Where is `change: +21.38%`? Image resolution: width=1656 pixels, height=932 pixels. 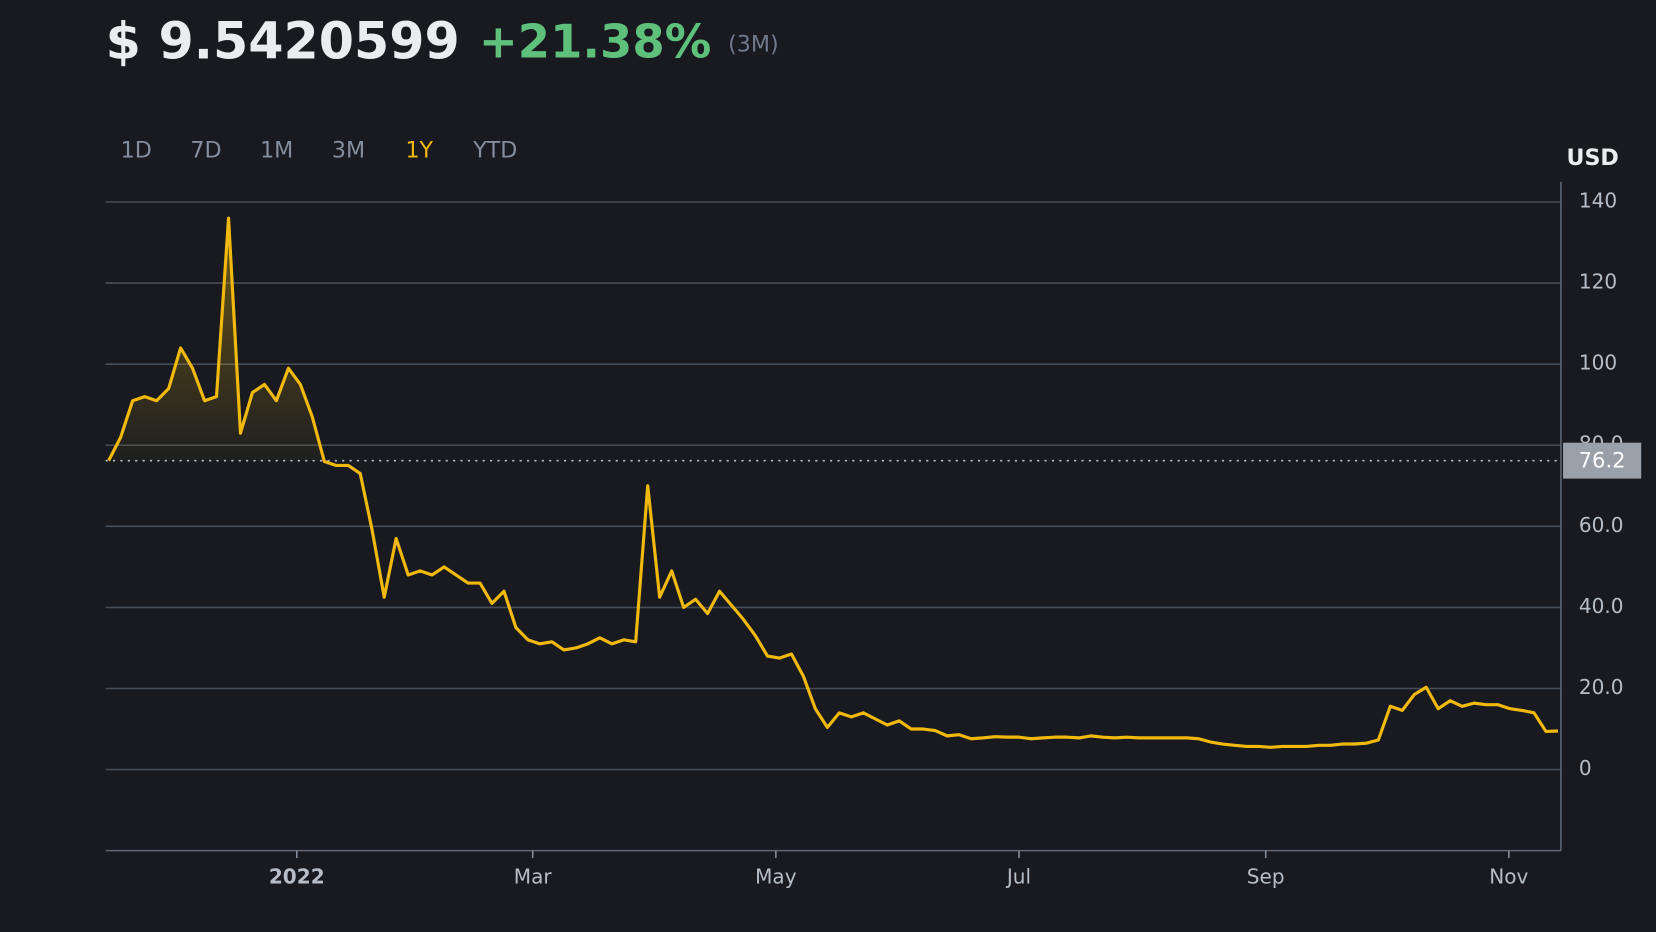 change: +21.38% is located at coordinates (595, 41).